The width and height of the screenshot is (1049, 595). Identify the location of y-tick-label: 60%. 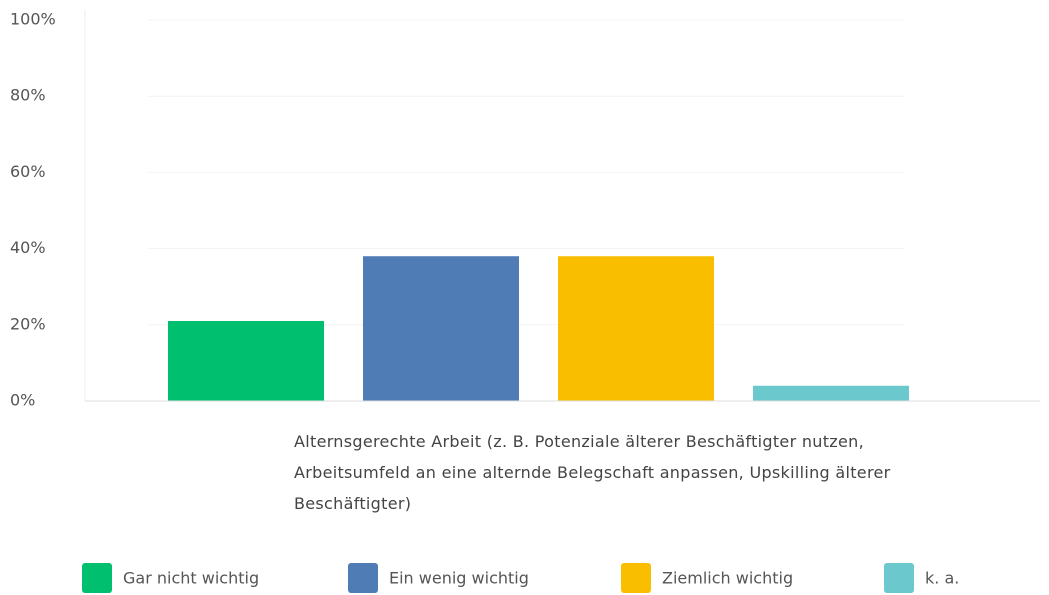
(28, 171).